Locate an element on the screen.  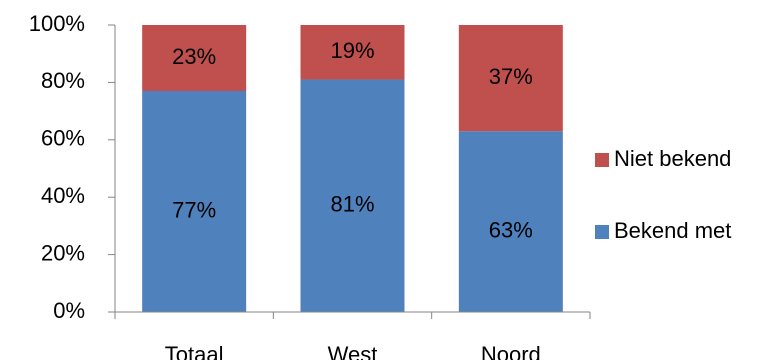
y-tick-label: 60% is located at coordinates (63, 138).